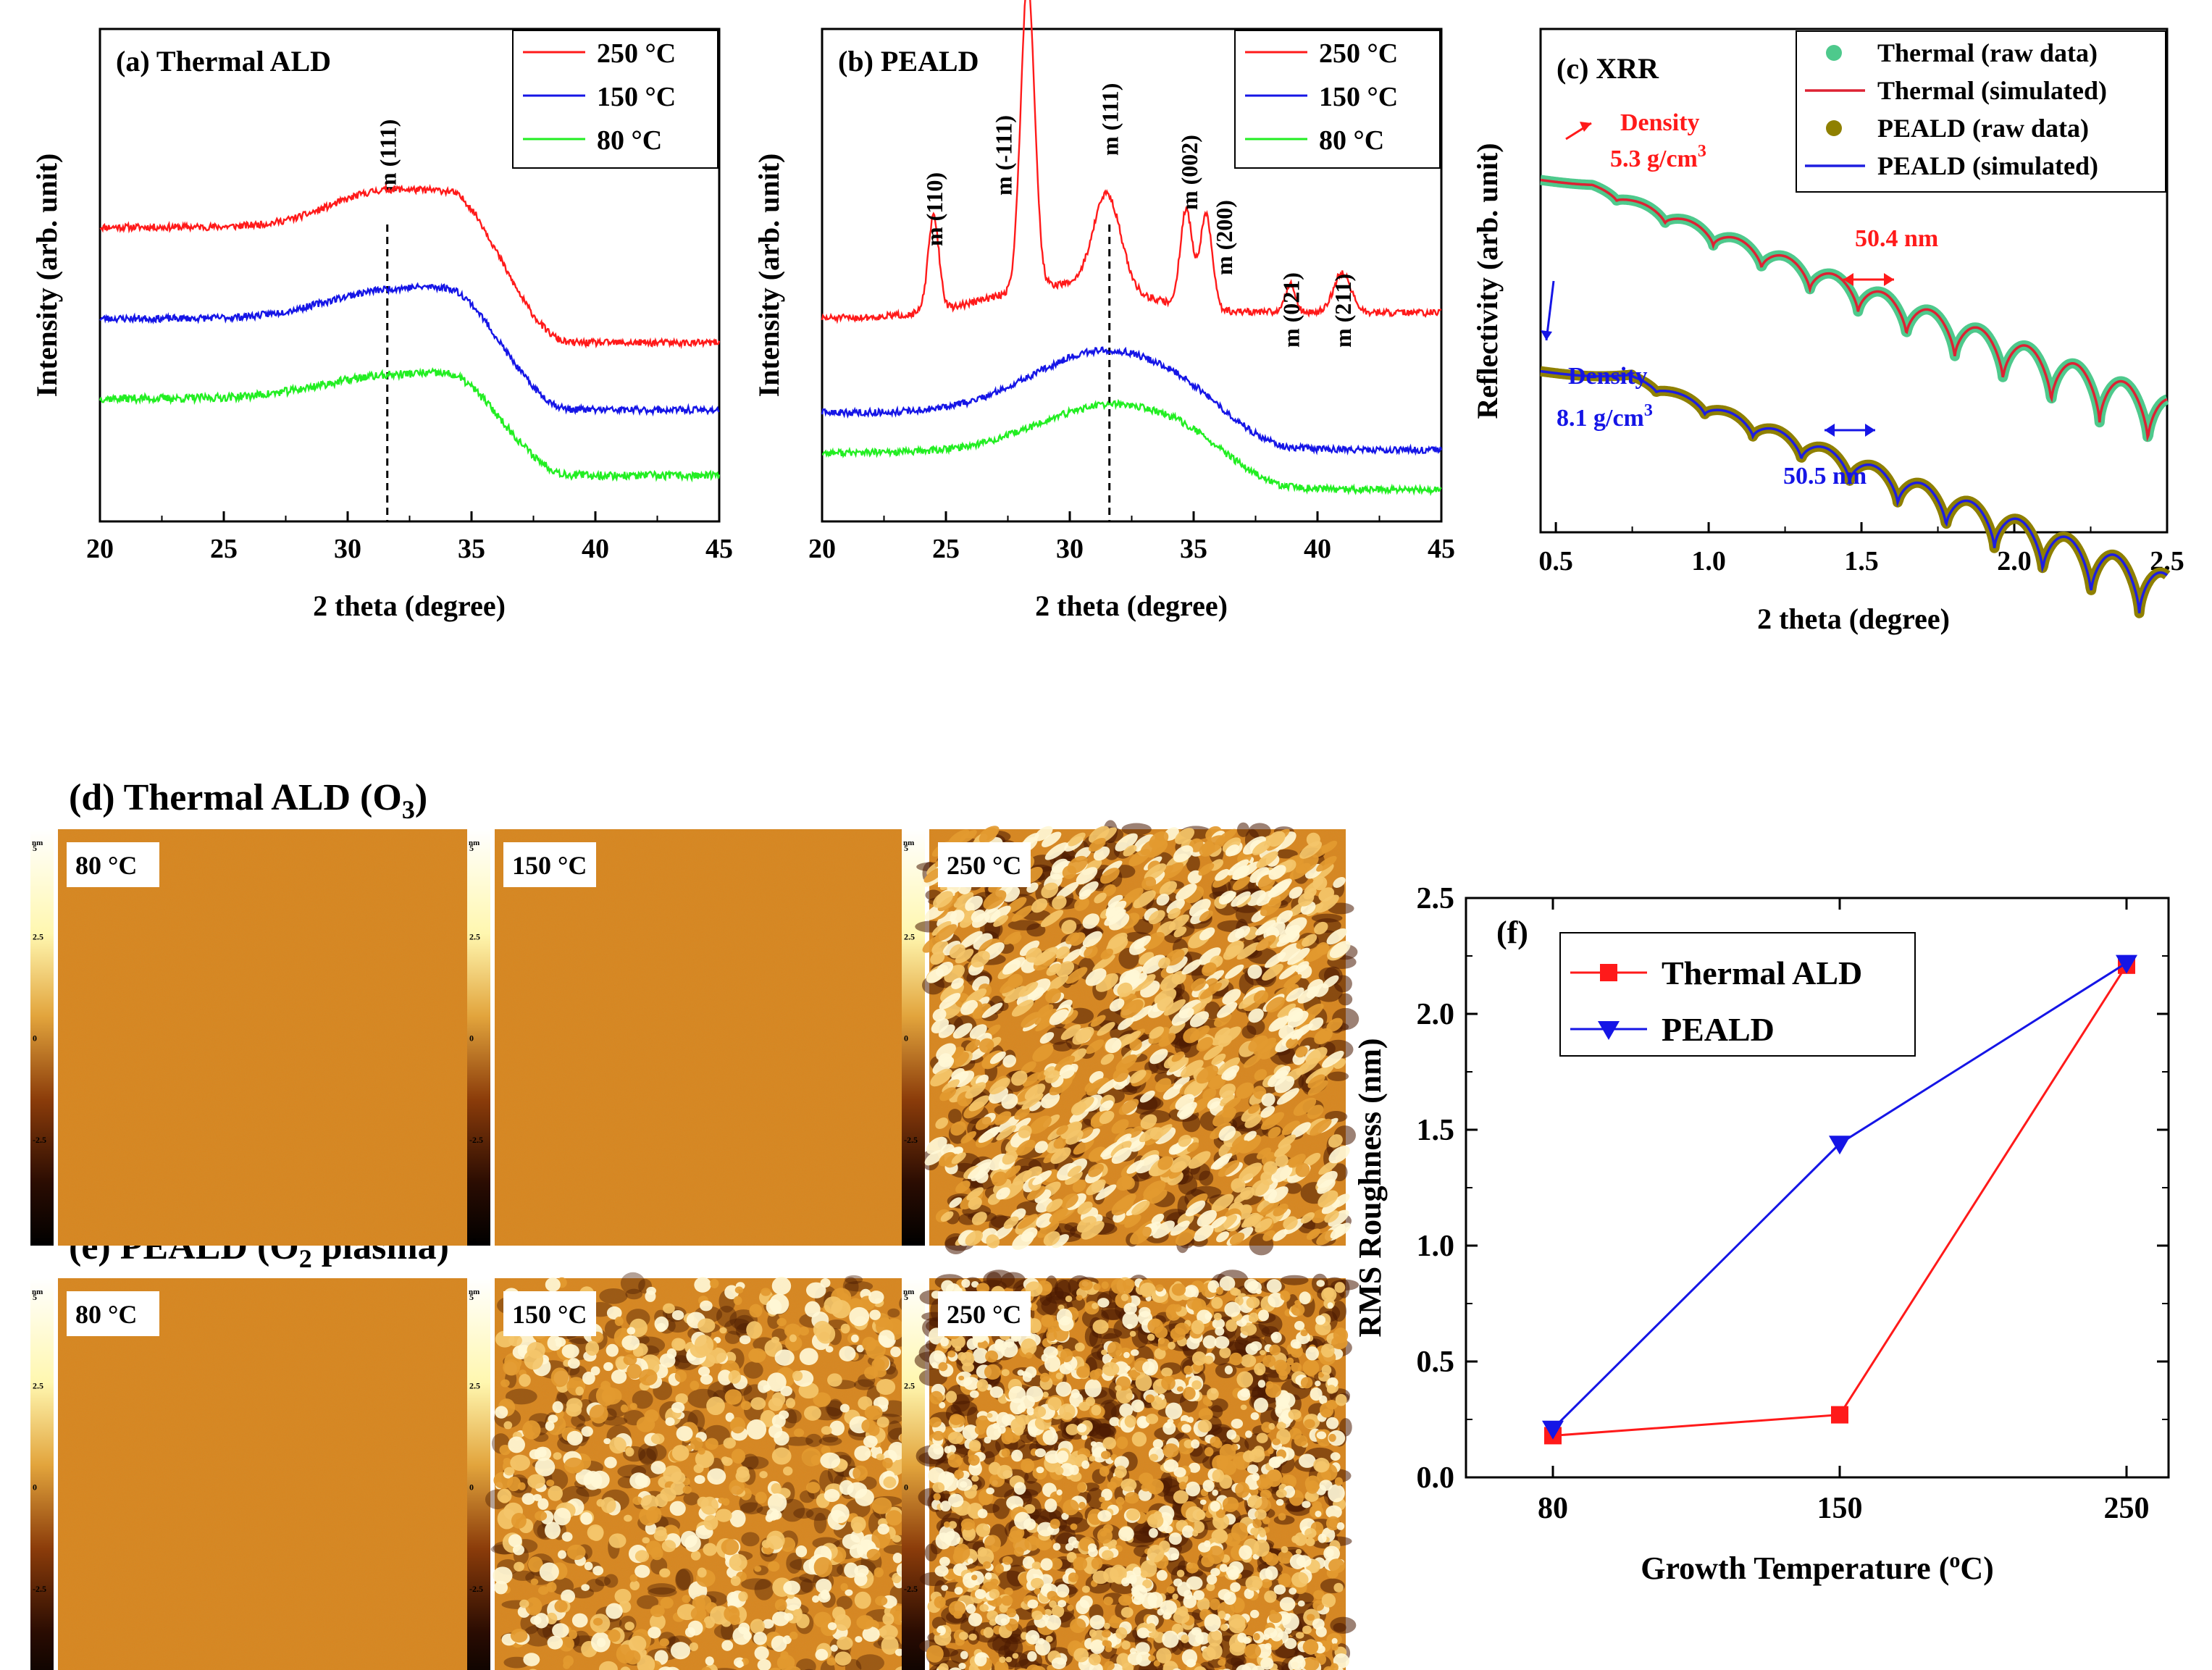 The width and height of the screenshot is (2212, 1670). I want to click on temperature-label: 80 °C, so click(106, 865).